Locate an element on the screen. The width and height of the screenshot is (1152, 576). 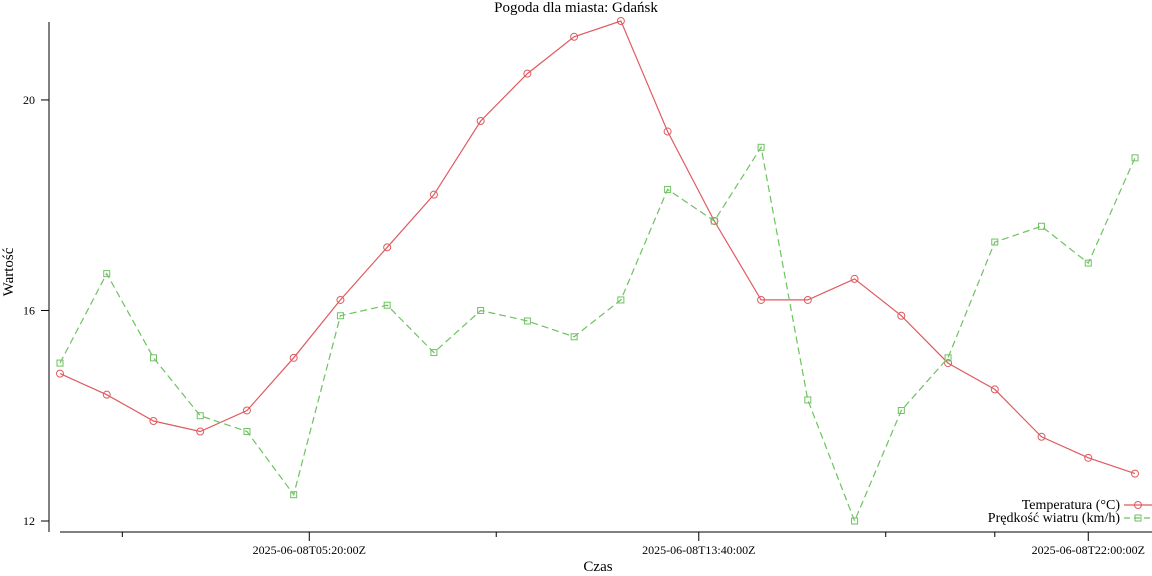
legend-label-wind: Prędkość wiatru (km/h) is located at coordinates (1054, 518).